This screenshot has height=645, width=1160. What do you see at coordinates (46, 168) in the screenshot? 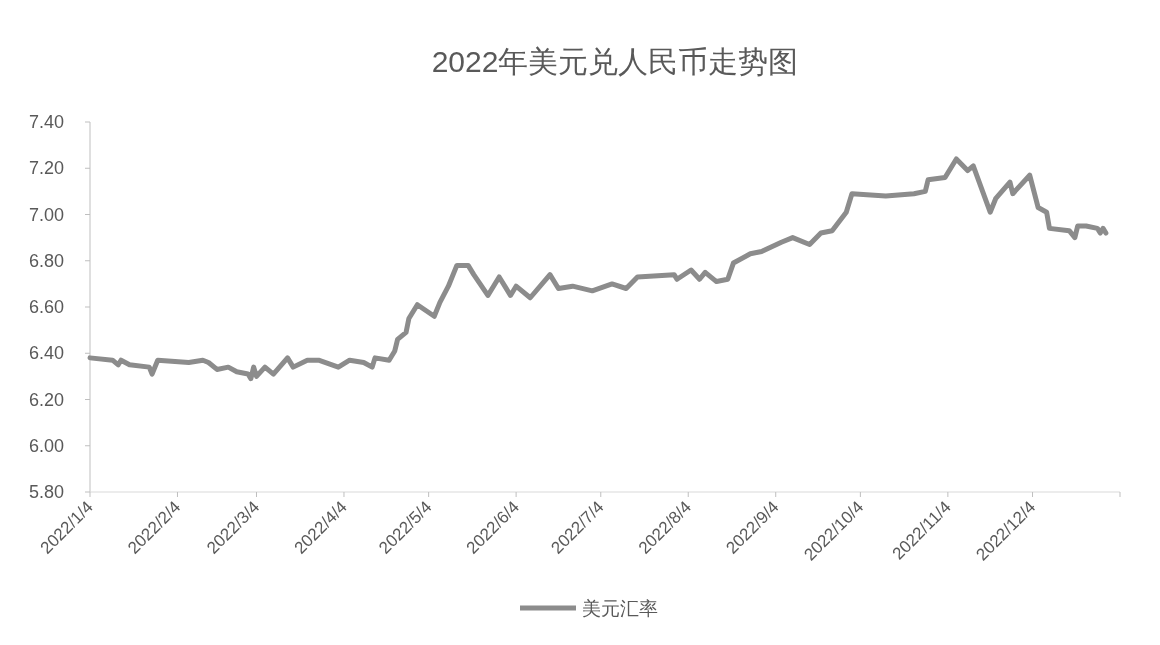
I see `y-tick-label: 7.20` at bounding box center [46, 168].